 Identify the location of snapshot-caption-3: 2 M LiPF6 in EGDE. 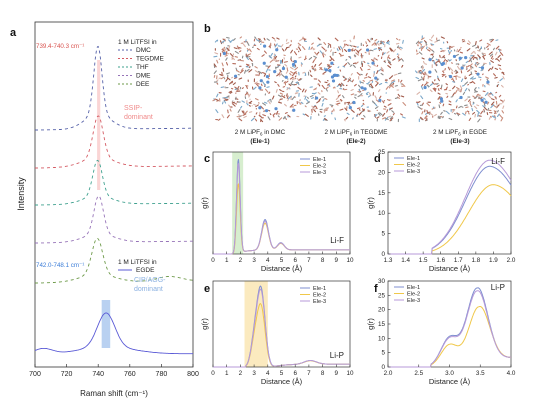
(460, 133).